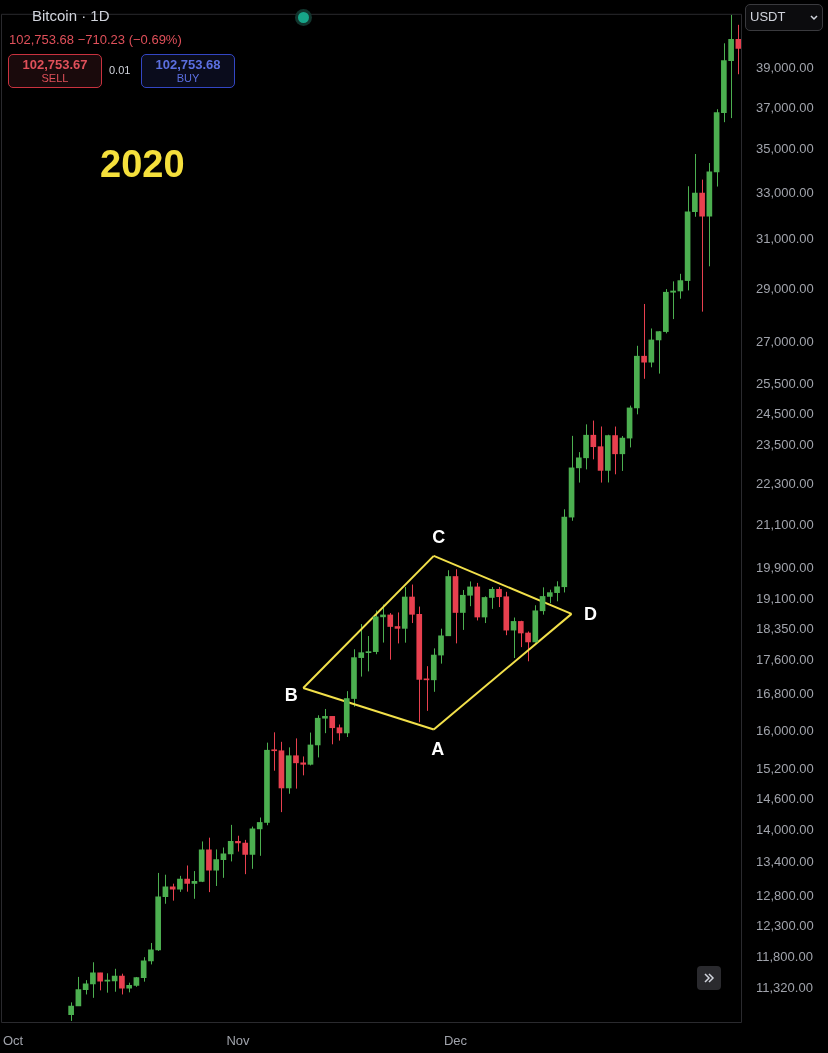  Describe the element at coordinates (785, 730) in the screenshot. I see `y-tick-label: 16,000.00` at that location.